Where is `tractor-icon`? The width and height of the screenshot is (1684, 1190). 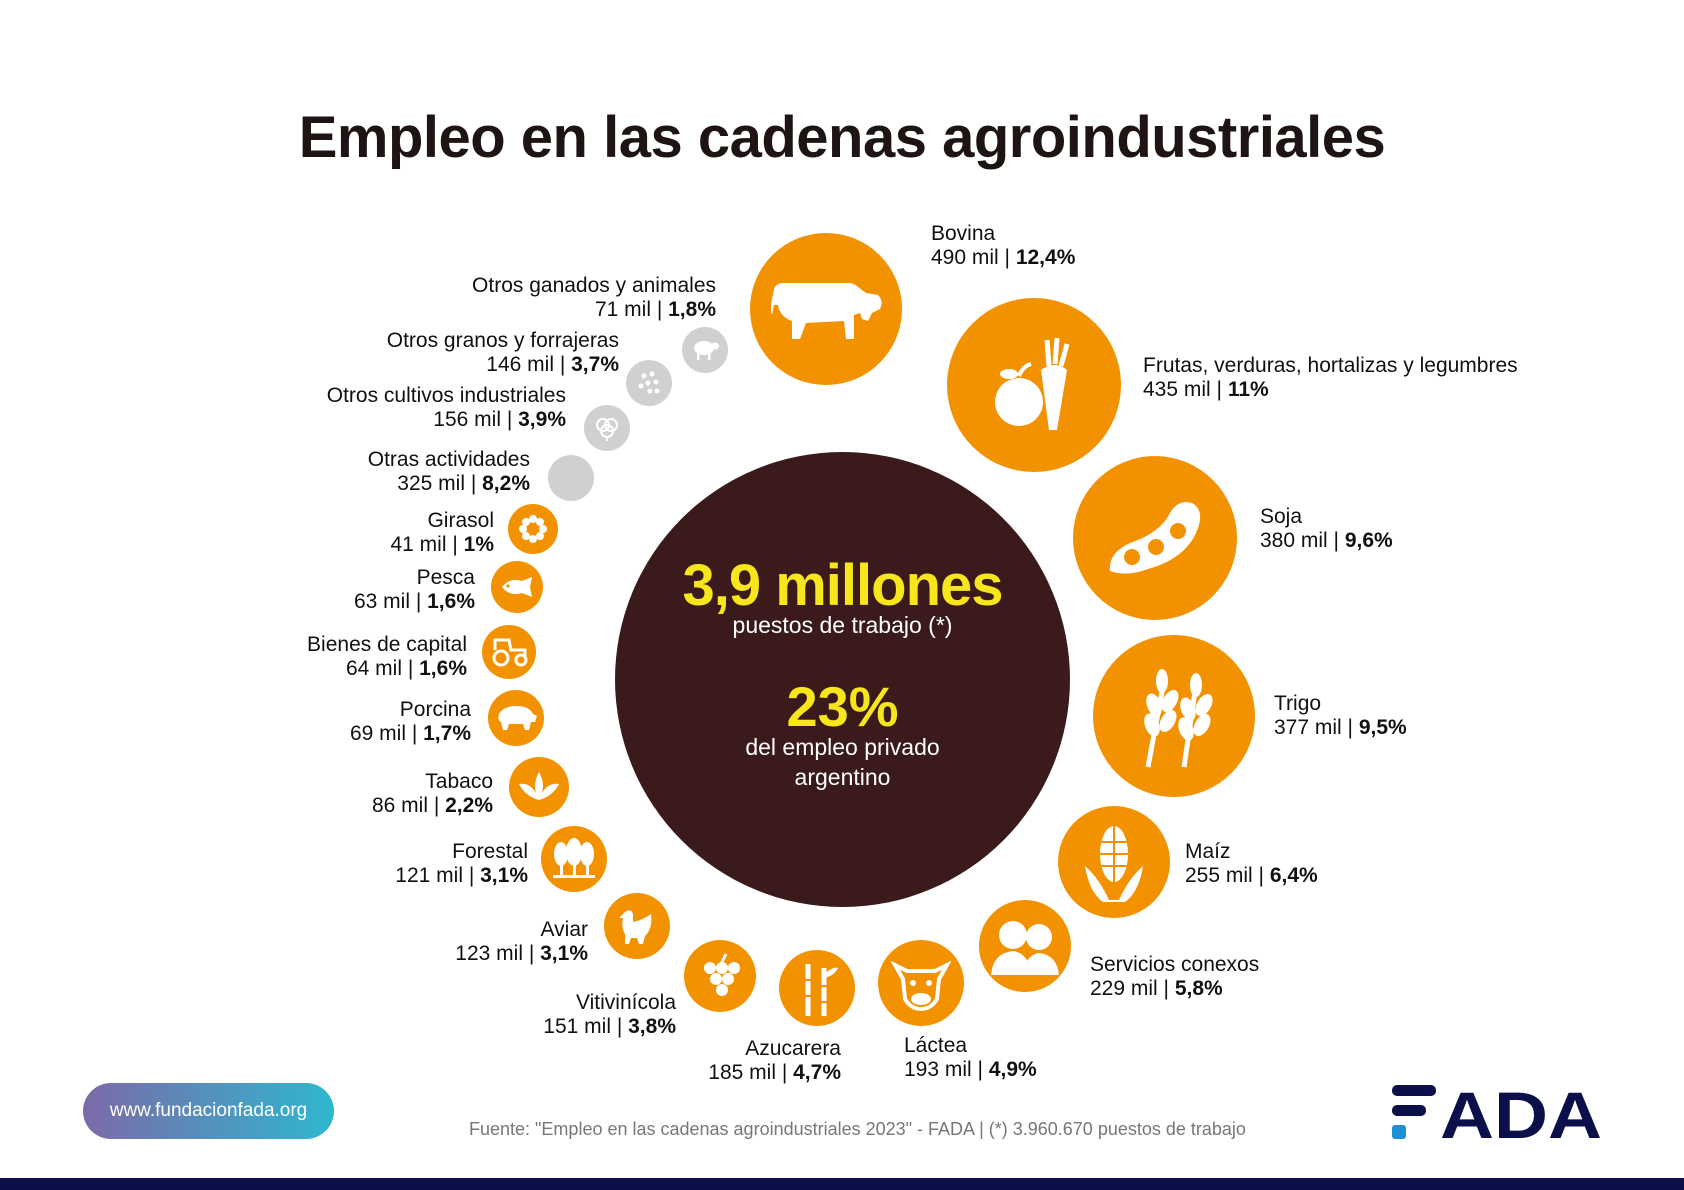 tractor-icon is located at coordinates (510, 652).